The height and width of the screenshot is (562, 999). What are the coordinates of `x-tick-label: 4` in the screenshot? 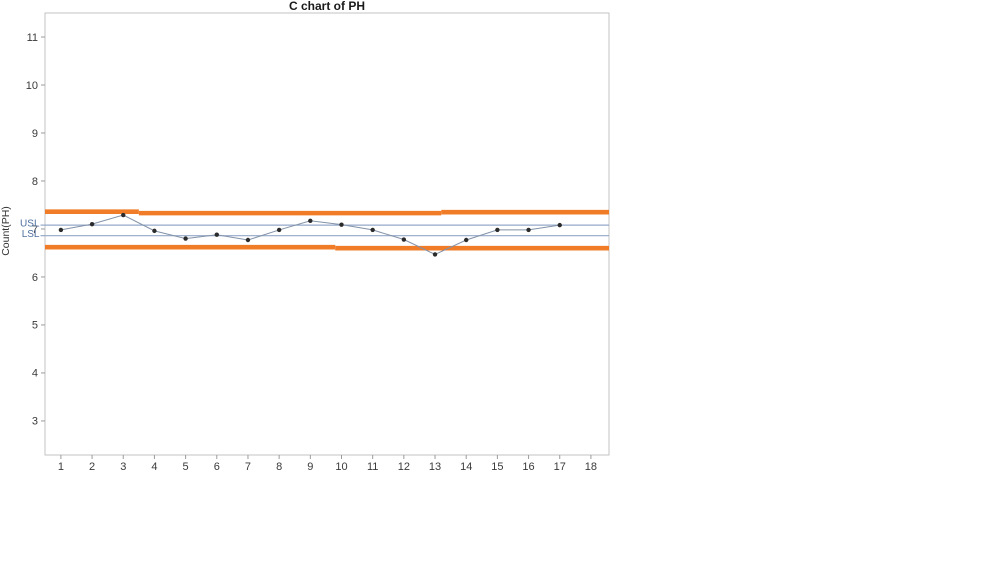 It's located at (154, 467).